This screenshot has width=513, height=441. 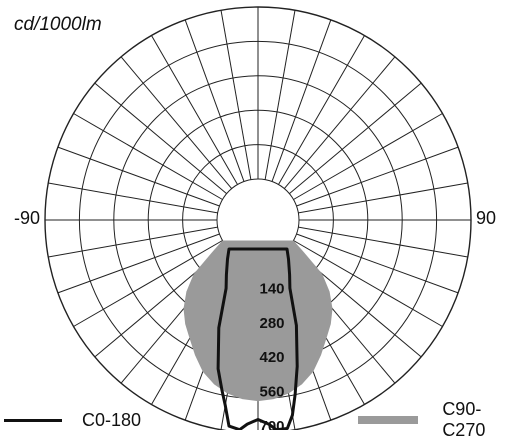 What do you see at coordinates (27, 218) in the screenshot?
I see `angle-label-left: -90` at bounding box center [27, 218].